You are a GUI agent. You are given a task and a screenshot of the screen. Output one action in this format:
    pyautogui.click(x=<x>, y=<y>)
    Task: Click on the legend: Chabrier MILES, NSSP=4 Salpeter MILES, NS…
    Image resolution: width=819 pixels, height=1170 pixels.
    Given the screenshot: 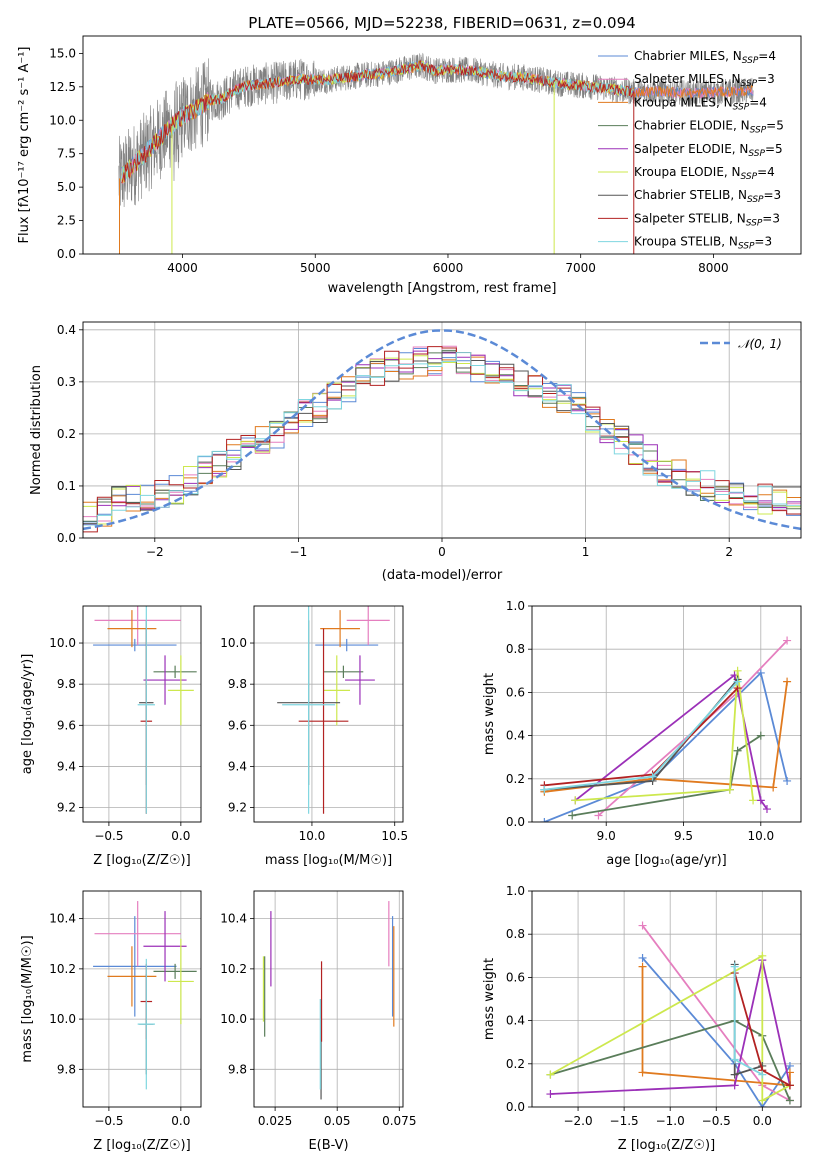 What is the action you would take?
    pyautogui.click(x=691, y=150)
    